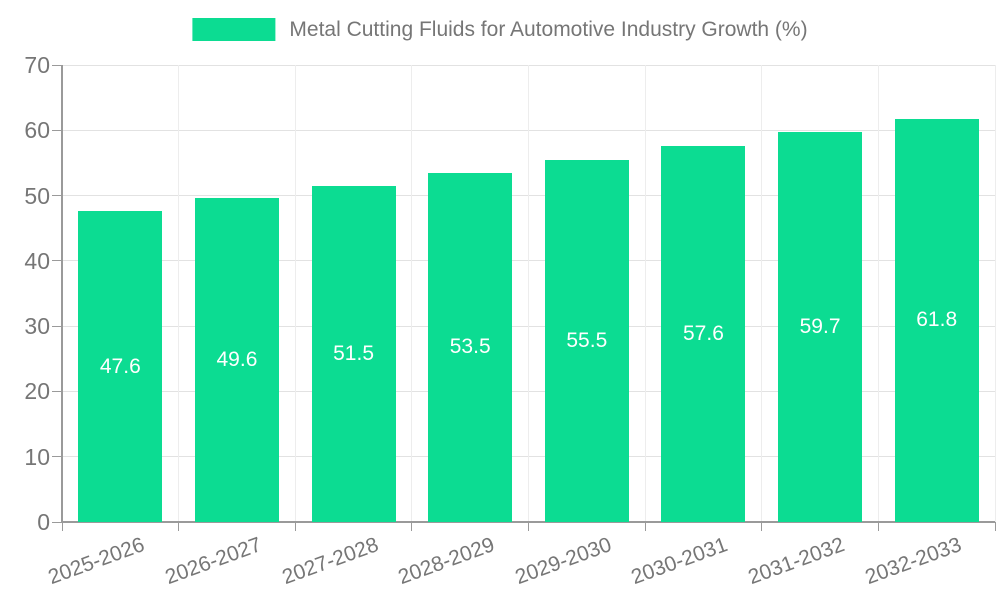  I want to click on bar-value-label: 53.5, so click(470, 347).